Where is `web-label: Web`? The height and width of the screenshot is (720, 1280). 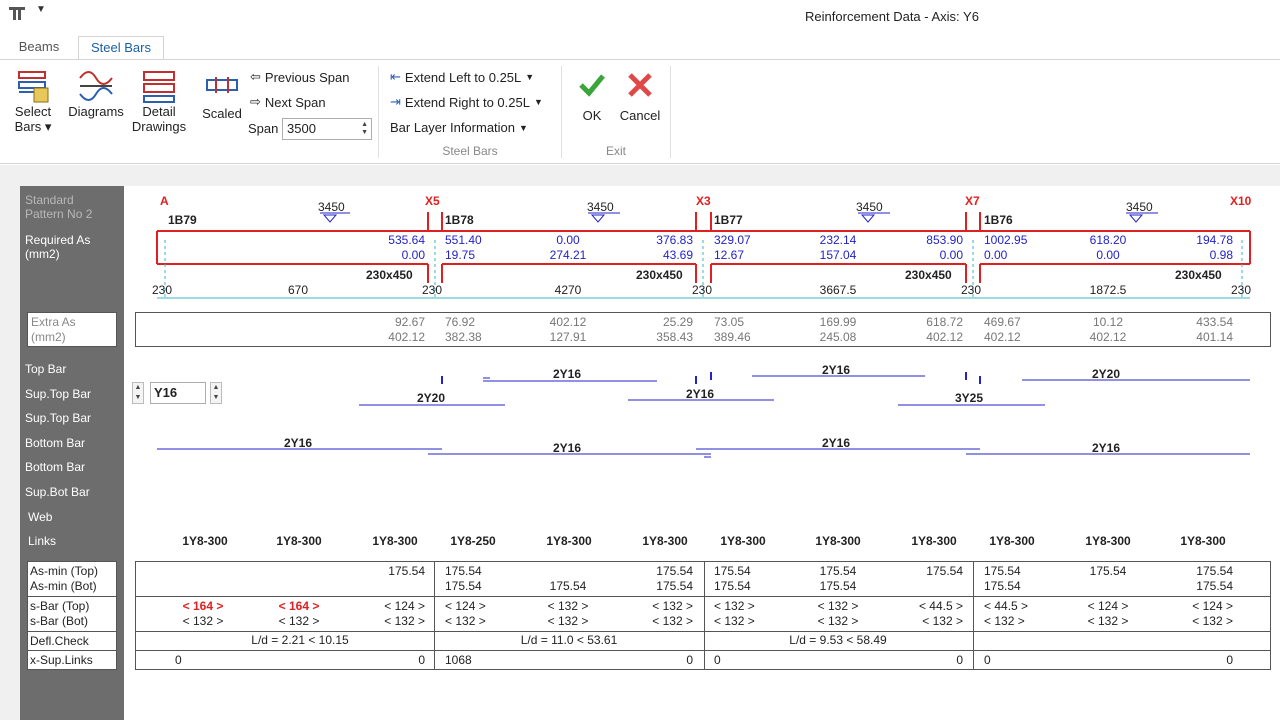
web-label: Web is located at coordinates (40, 517).